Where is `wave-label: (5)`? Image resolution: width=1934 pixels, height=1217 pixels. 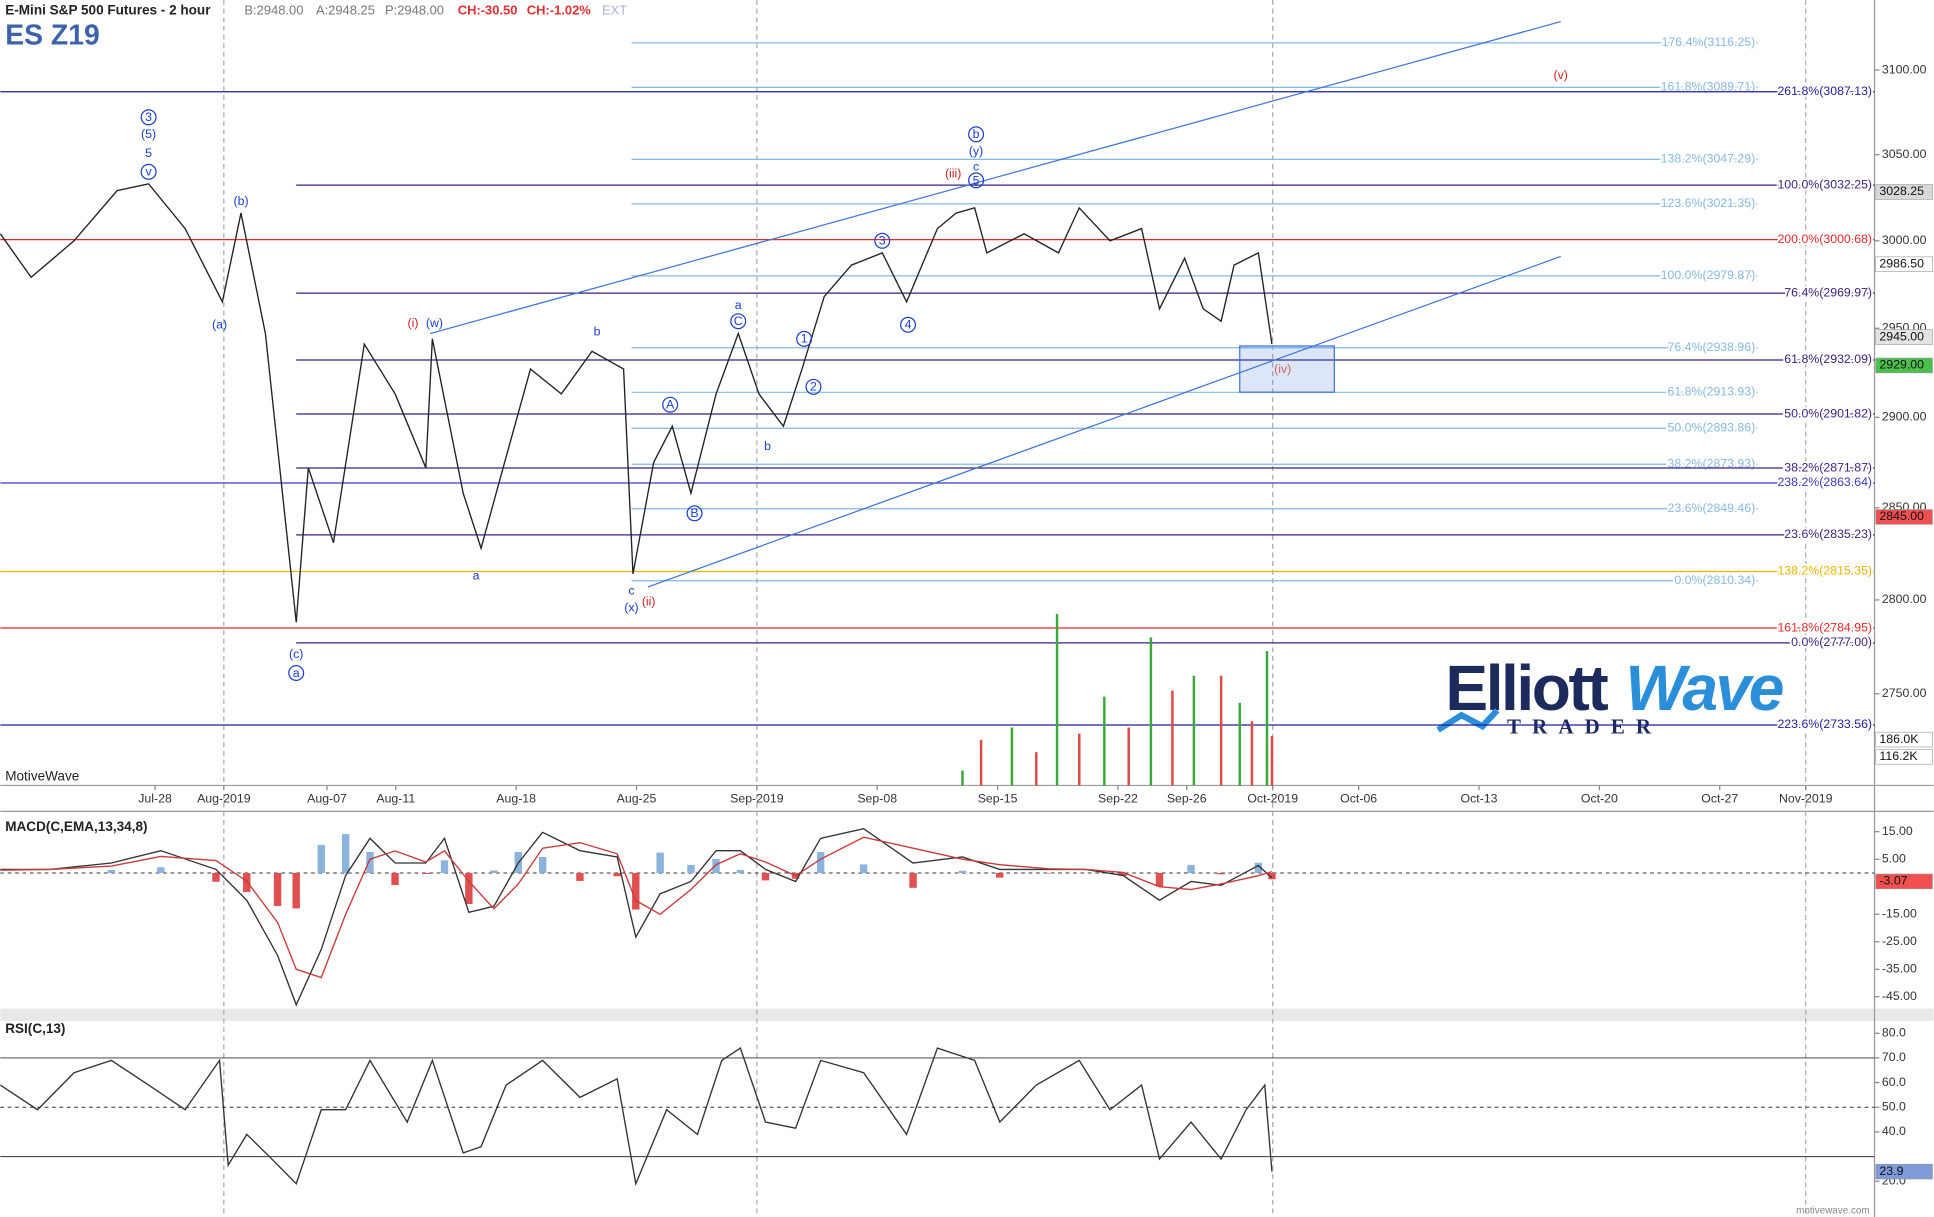 wave-label: (5) is located at coordinates (148, 134).